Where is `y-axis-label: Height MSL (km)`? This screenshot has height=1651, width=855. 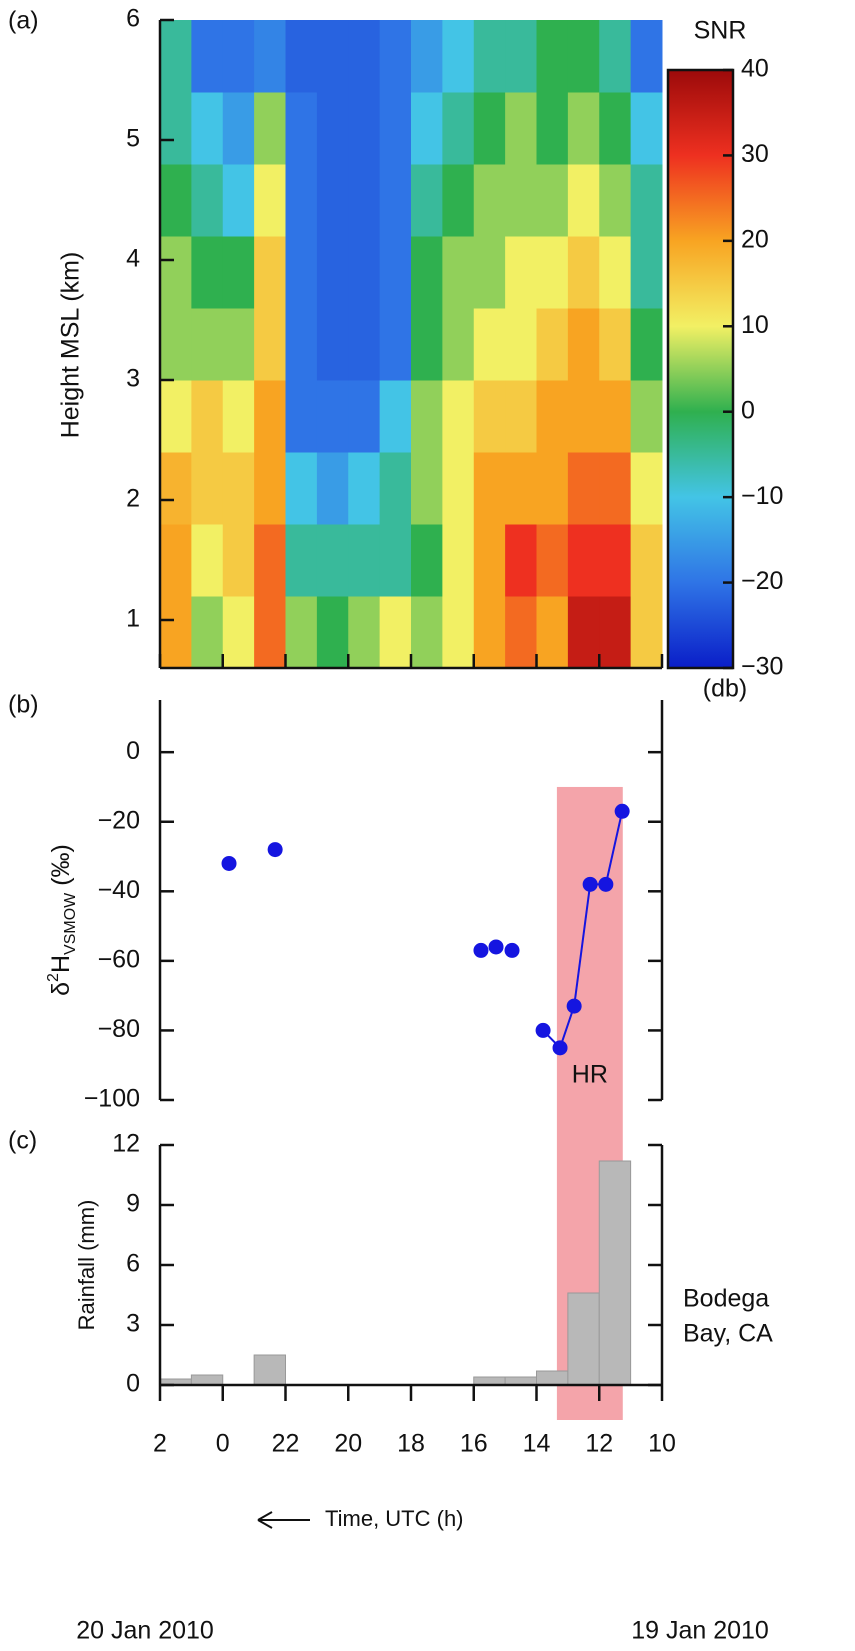
y-axis-label: Height MSL (km) is located at coordinates (71, 345).